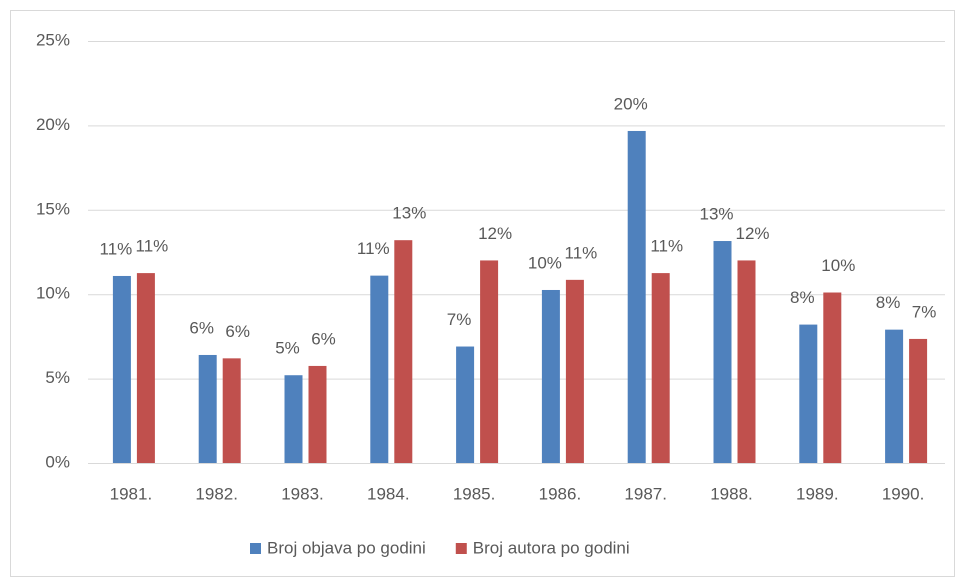 The height and width of the screenshot is (581, 959). Describe the element at coordinates (53, 124) in the screenshot. I see `y-tick-label: 20%` at that location.